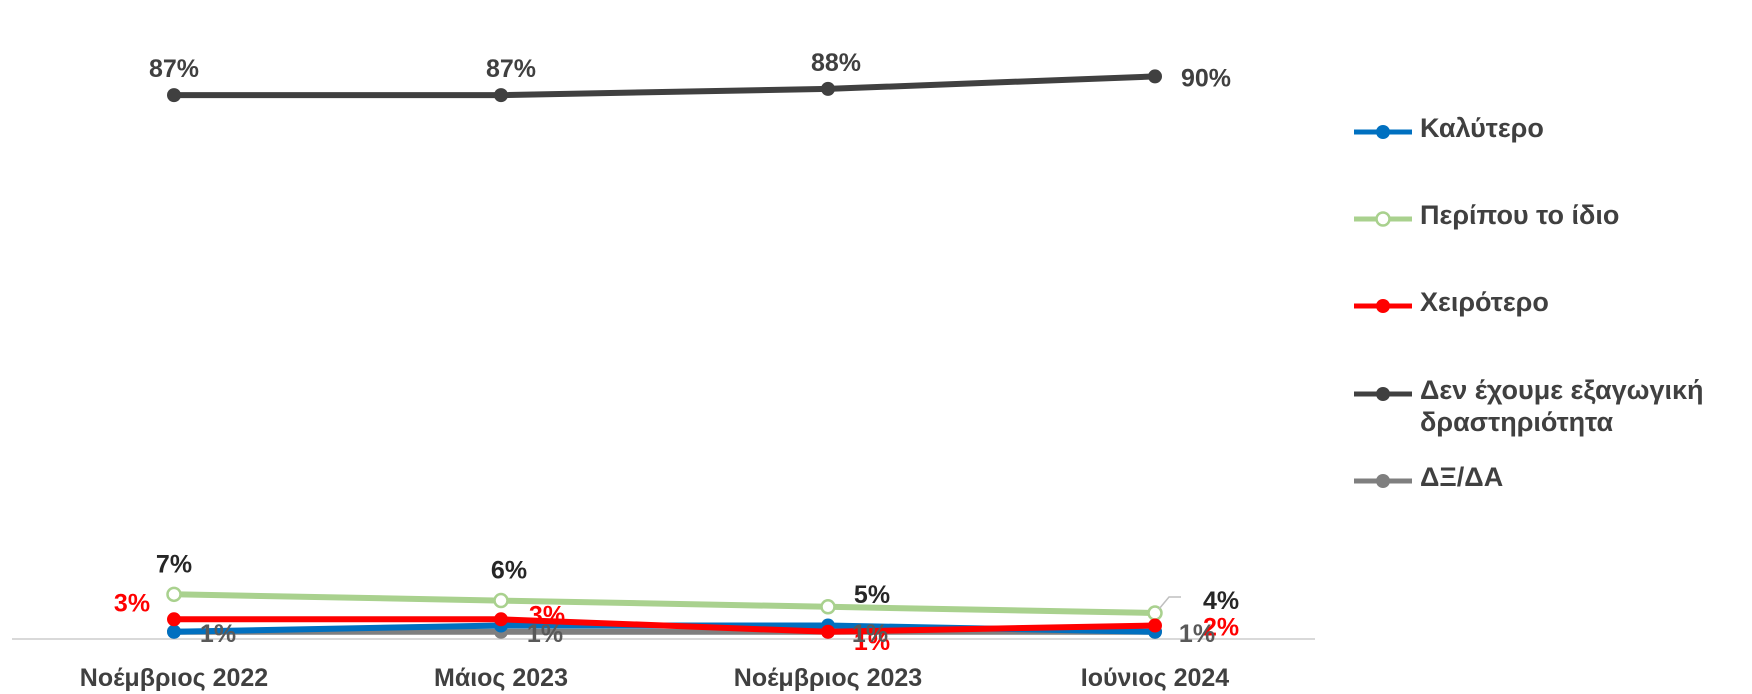  Describe the element at coordinates (509, 571) in the screenshot. I see `data-label-0-1: 6%` at that location.